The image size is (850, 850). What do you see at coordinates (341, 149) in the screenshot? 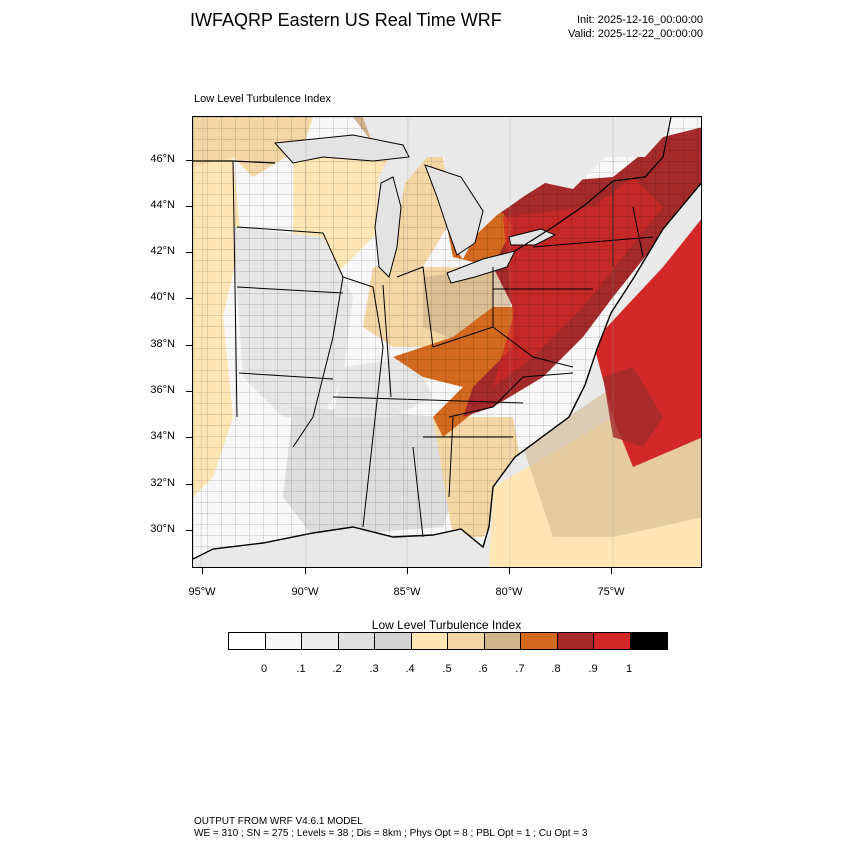
I see `lake-superior` at bounding box center [341, 149].